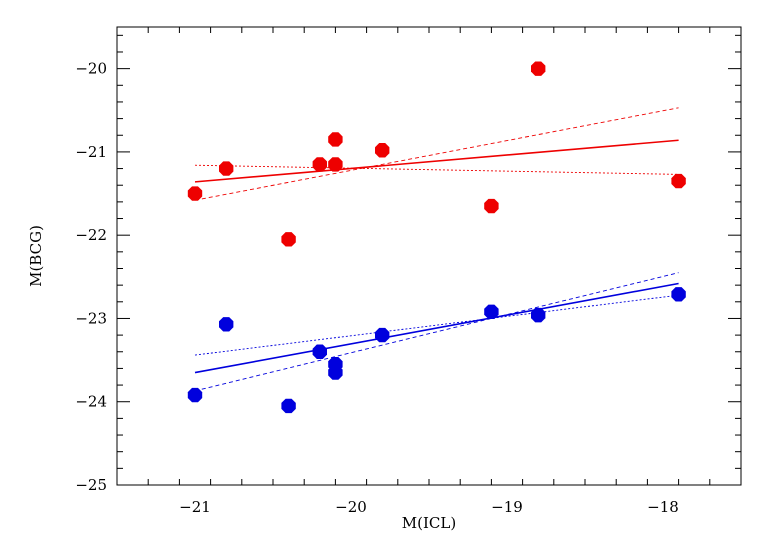 This screenshot has width=782, height=542. Describe the element at coordinates (663, 507) in the screenshot. I see `x-tick-label: −18` at that location.